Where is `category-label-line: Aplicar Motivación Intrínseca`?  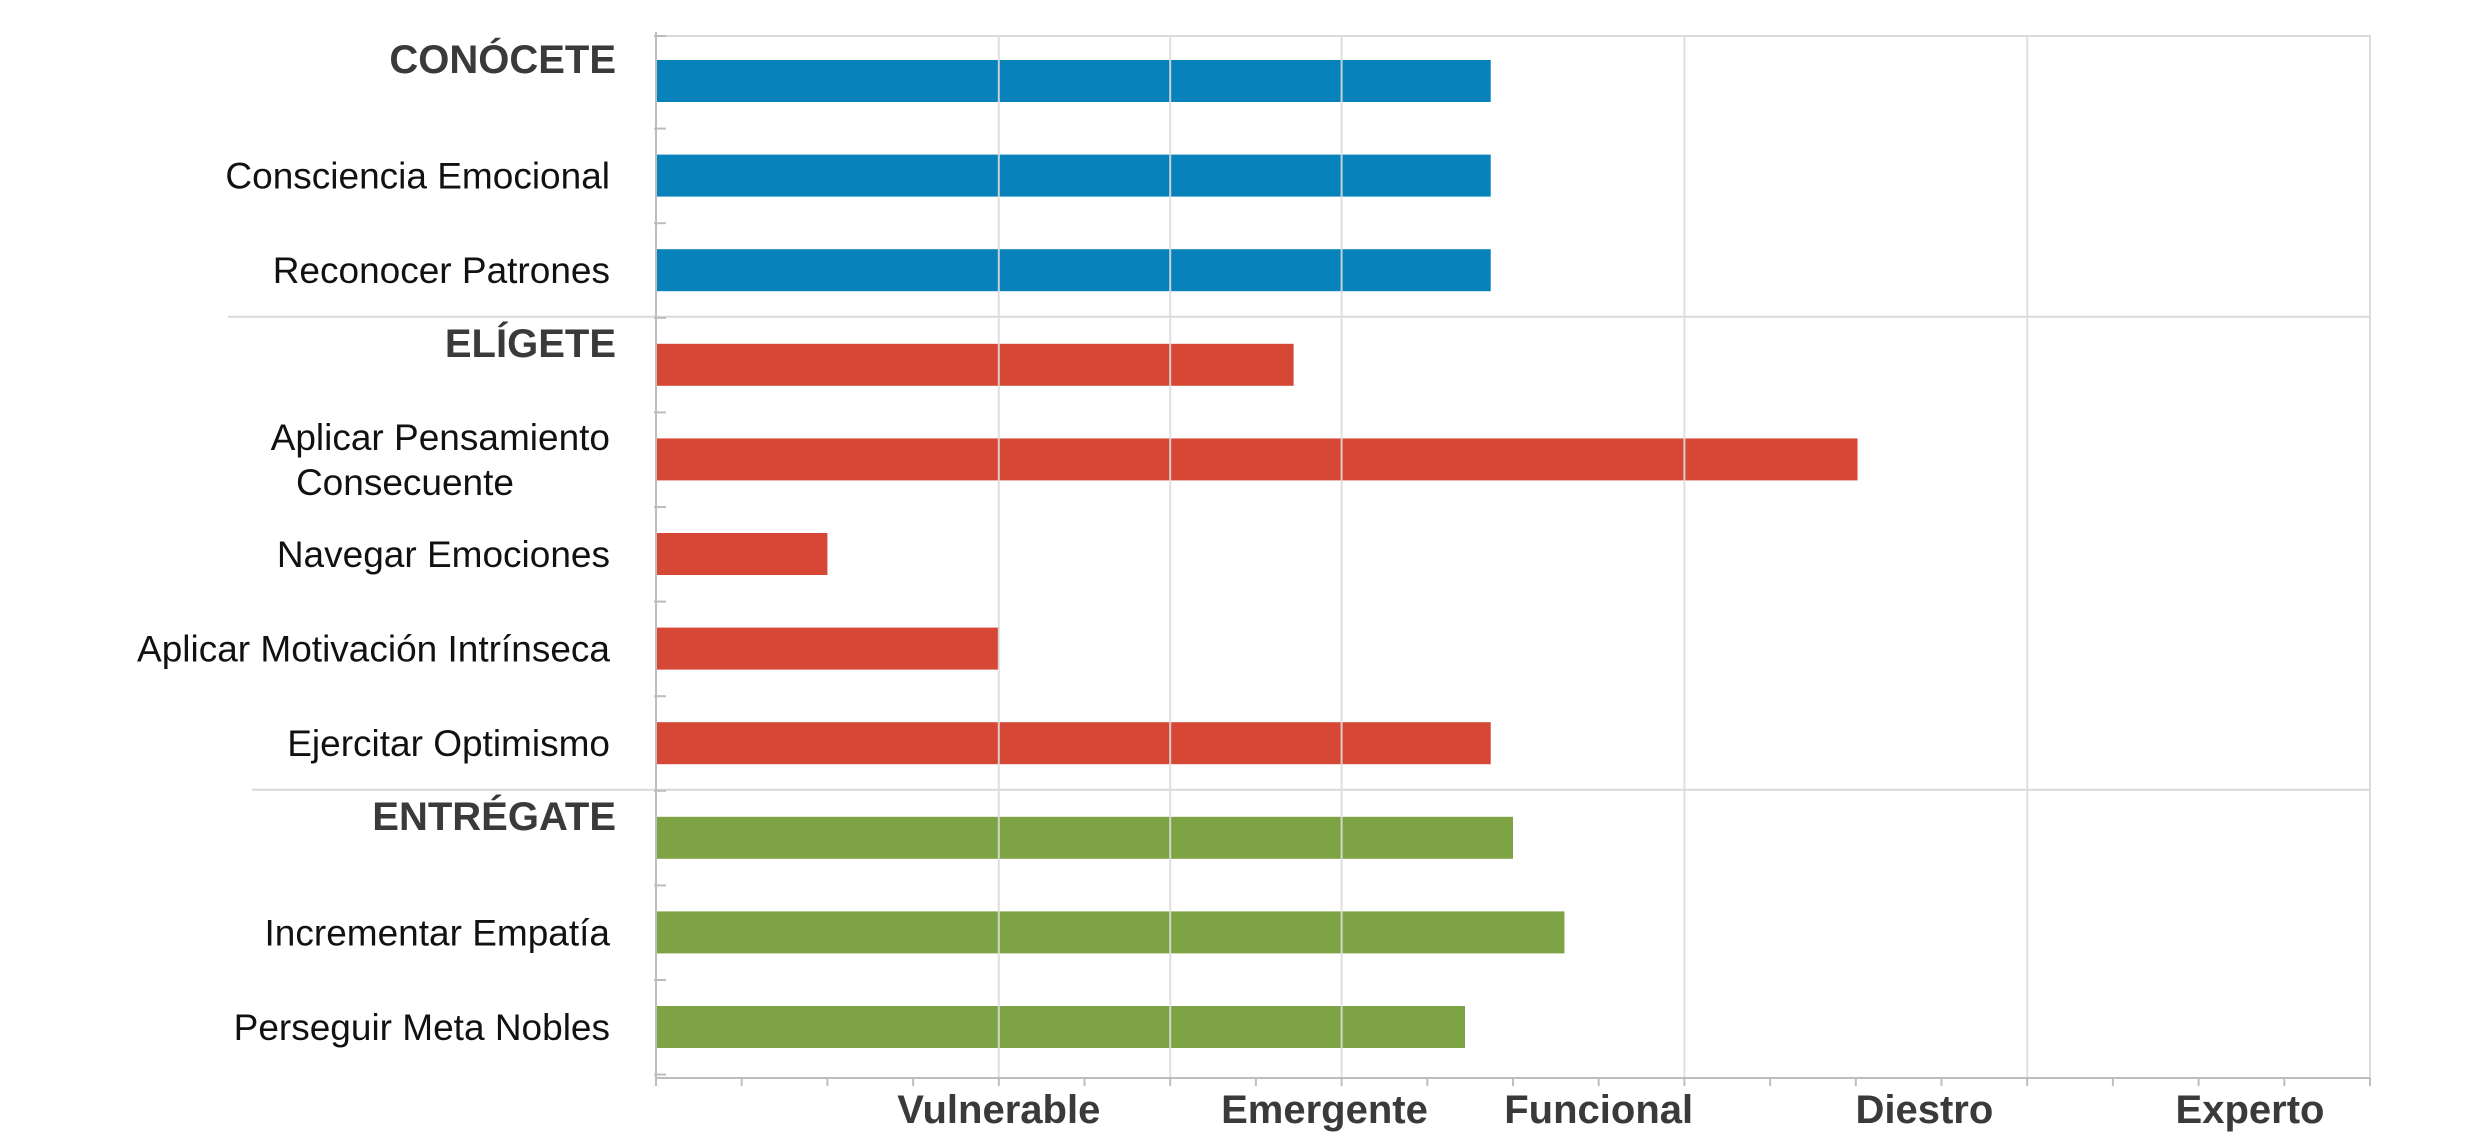
category-label-line: Aplicar Motivación Intrínseca is located at coordinates (373, 649).